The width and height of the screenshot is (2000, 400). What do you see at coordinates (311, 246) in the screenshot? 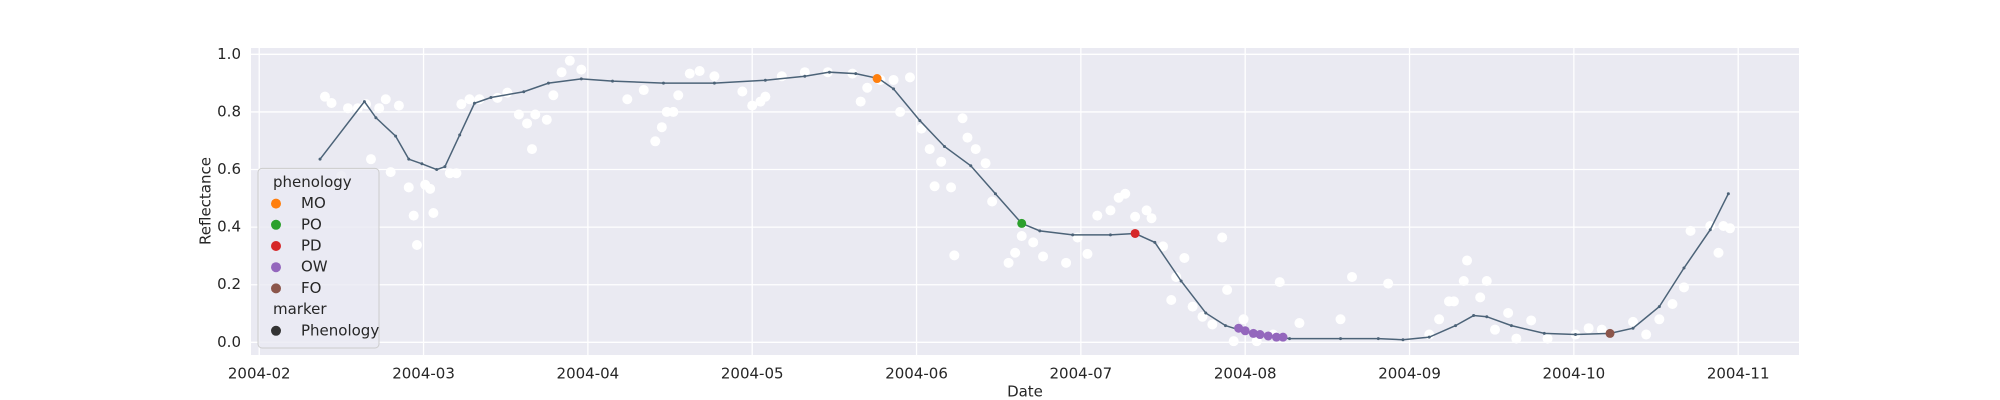
I see `legend-label: PD` at bounding box center [311, 246].